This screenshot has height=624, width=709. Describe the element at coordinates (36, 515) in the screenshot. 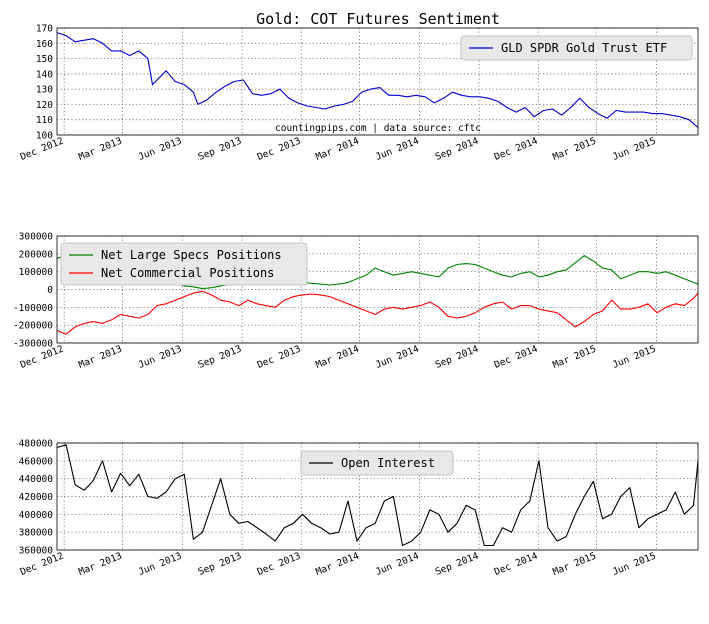

I see `y-tick-label: 400000` at that location.